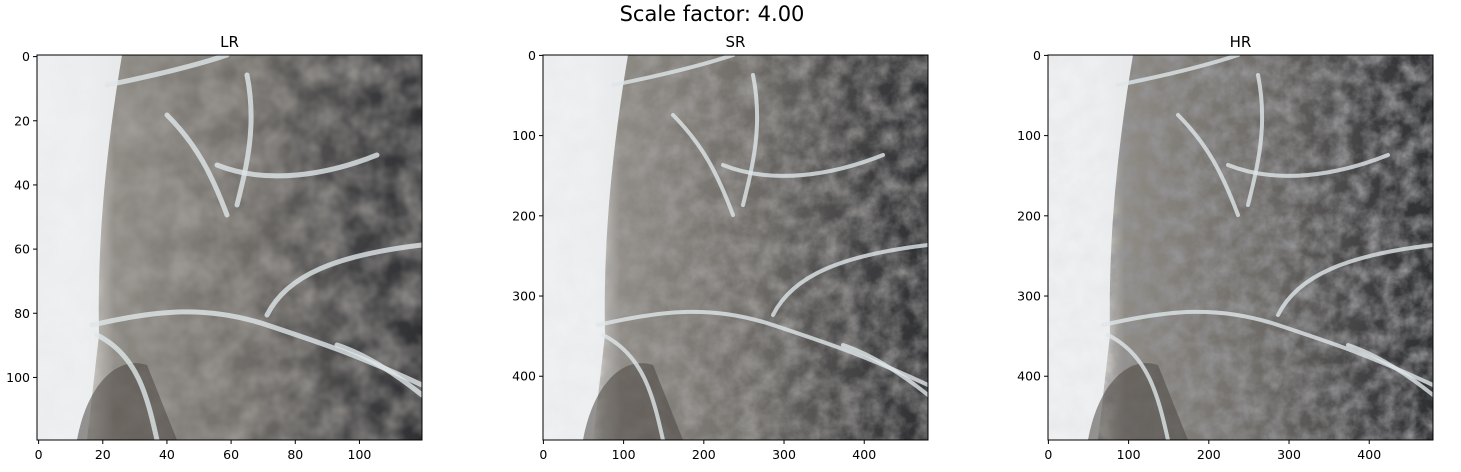 The width and height of the screenshot is (1461, 472). Describe the element at coordinates (524, 135) in the screenshot. I see `y-tick-label-sr: 100` at that location.